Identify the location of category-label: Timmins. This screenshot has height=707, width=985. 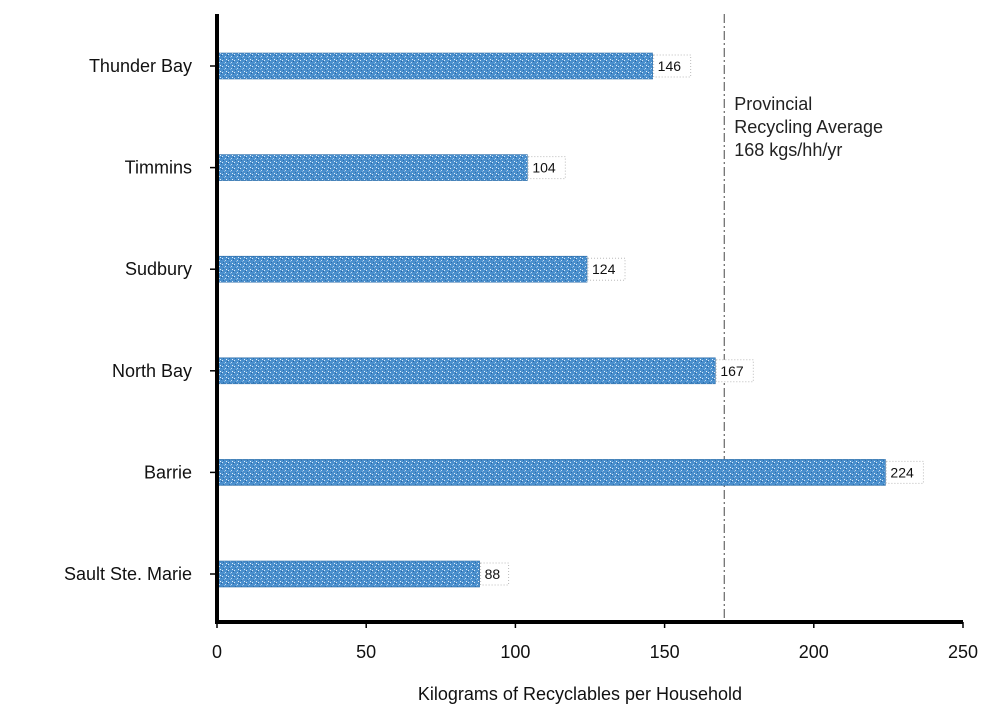
(158, 168).